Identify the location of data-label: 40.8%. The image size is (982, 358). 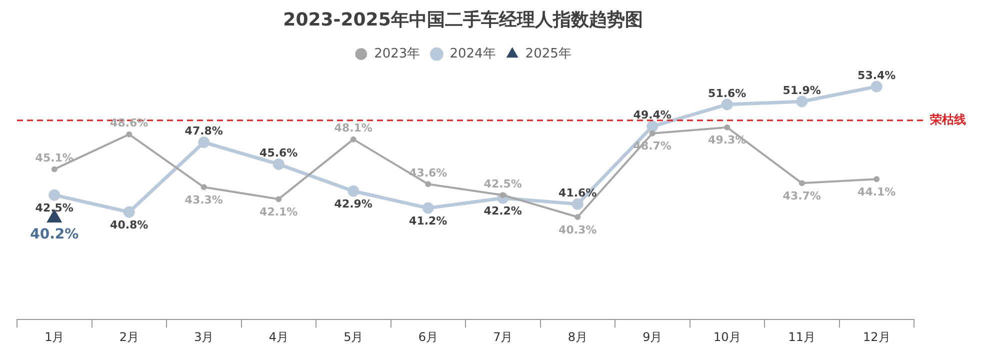
(129, 225).